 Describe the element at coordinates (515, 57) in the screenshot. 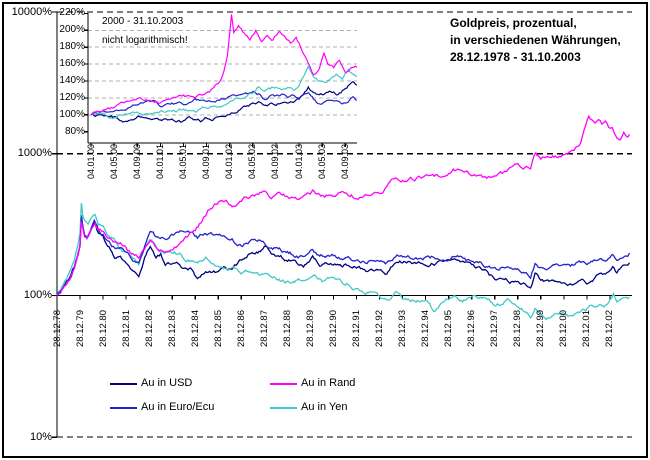

I see `chart-title-line: 28.12.1978 - 31.10.2003` at that location.